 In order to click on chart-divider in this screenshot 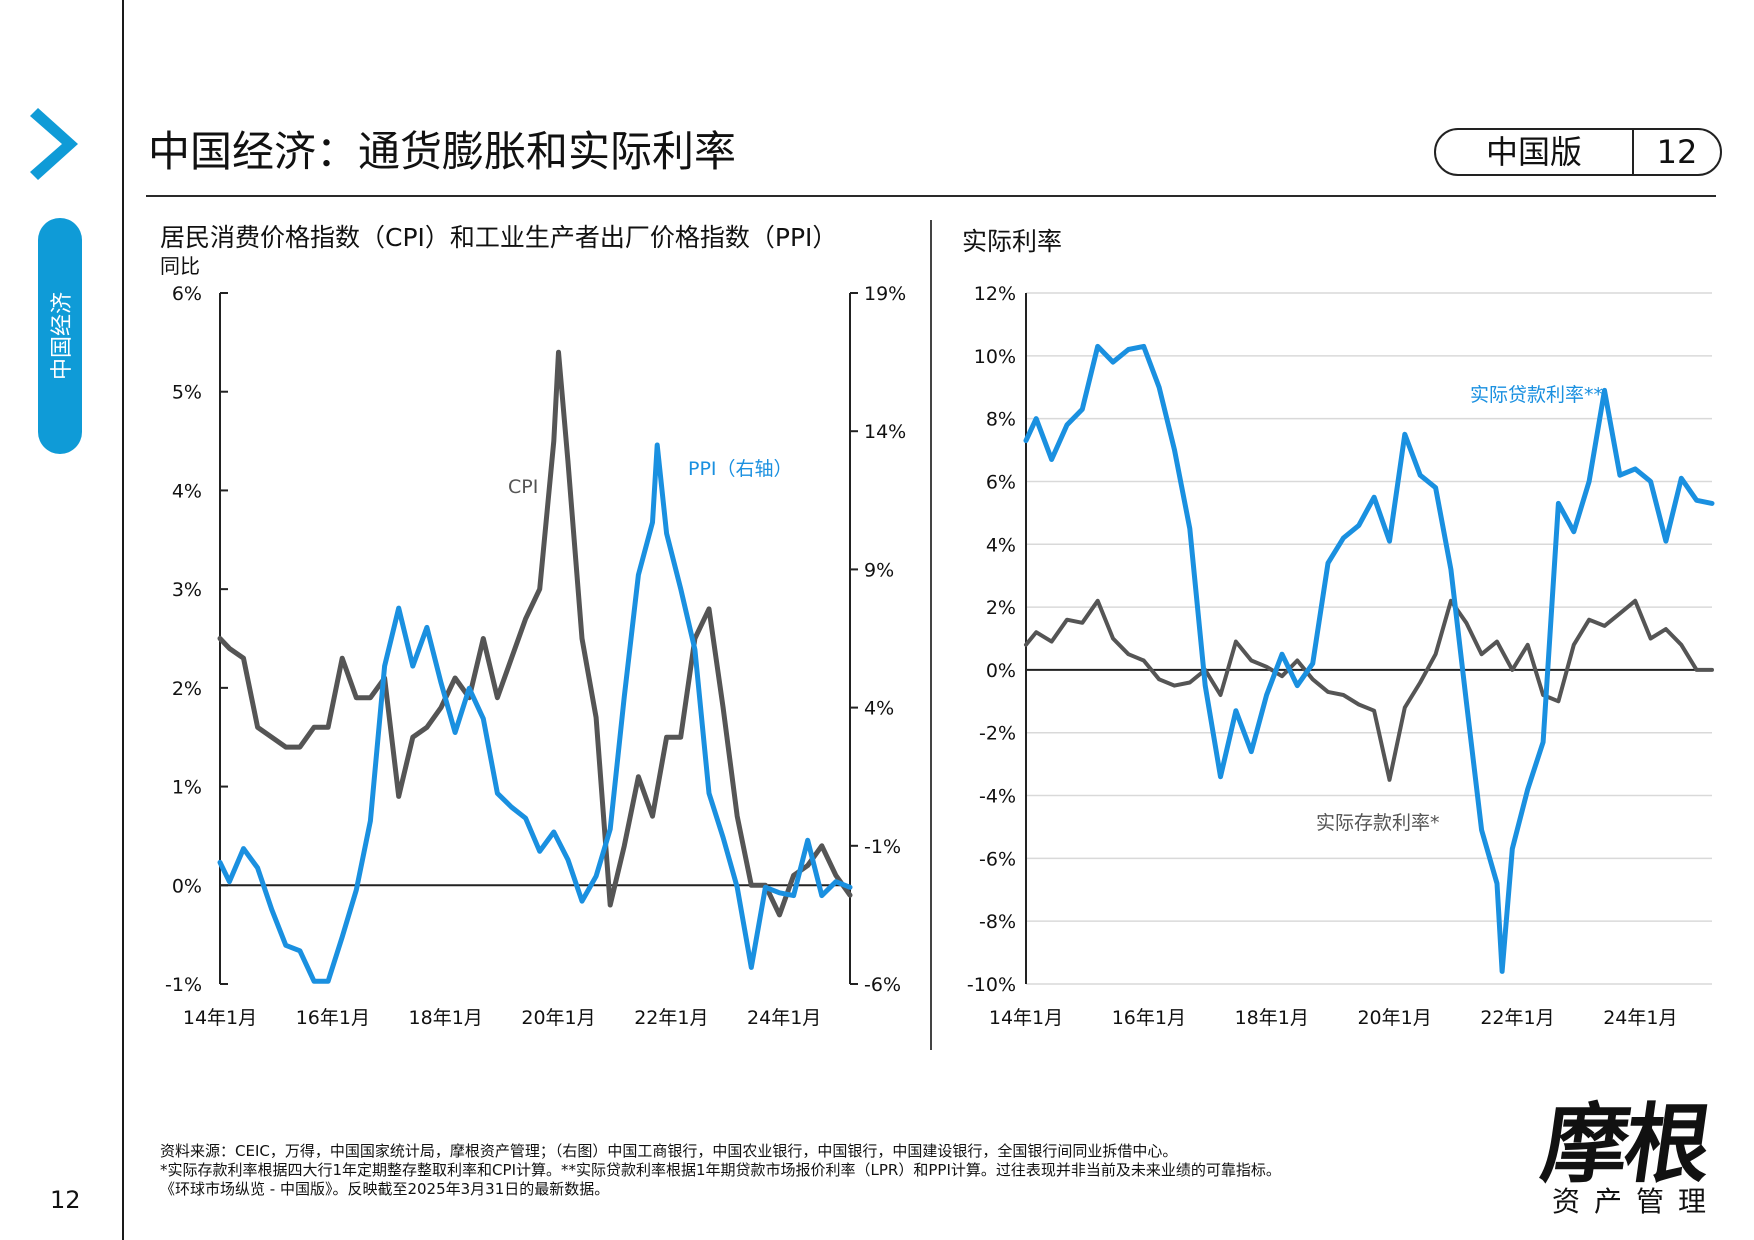, I will do `click(931, 635)`.